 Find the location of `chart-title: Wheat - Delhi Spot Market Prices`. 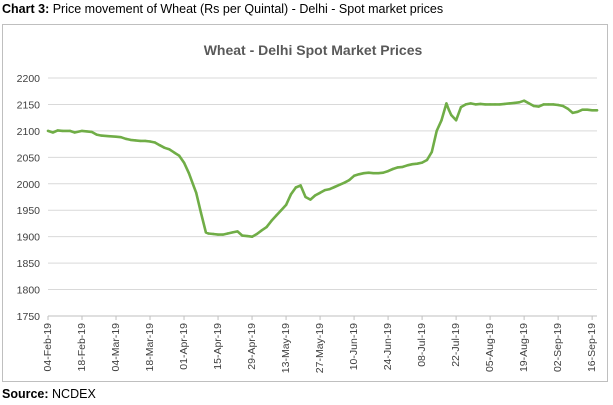

chart-title: Wheat - Delhi Spot Market Prices is located at coordinates (313, 50).